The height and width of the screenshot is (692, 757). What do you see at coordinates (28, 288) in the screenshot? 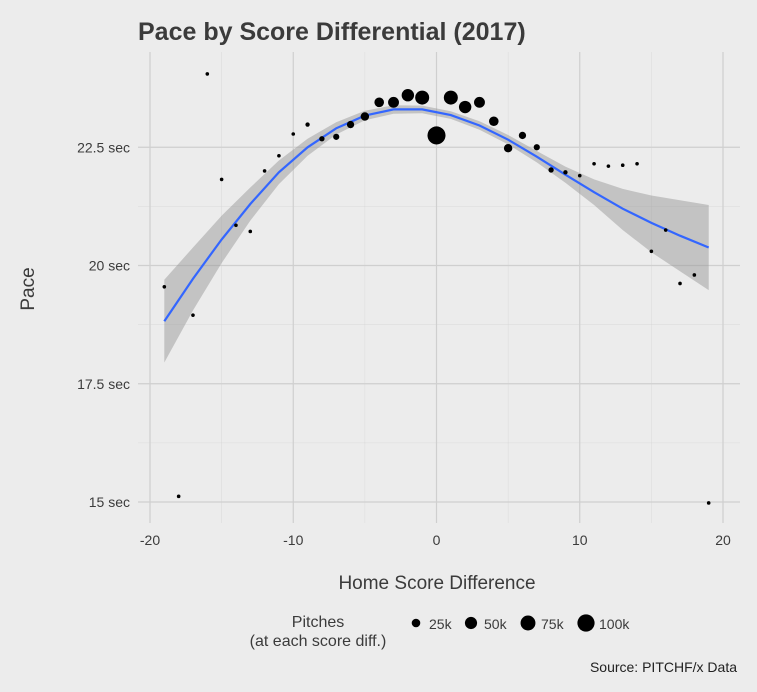
I see `y-axis-title: Pace` at bounding box center [28, 288].